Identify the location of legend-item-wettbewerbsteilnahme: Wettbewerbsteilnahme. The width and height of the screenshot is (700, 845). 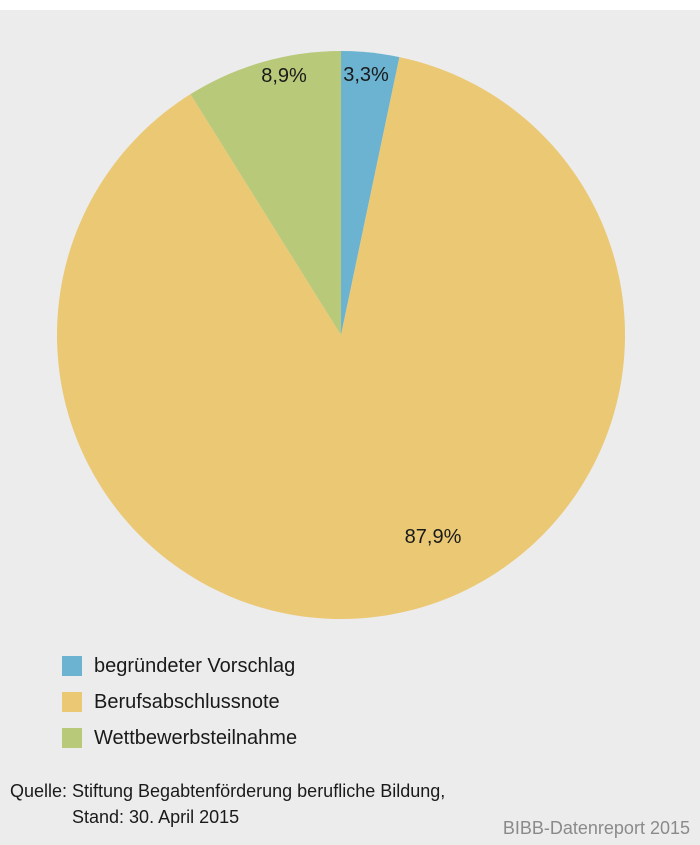
(179, 738).